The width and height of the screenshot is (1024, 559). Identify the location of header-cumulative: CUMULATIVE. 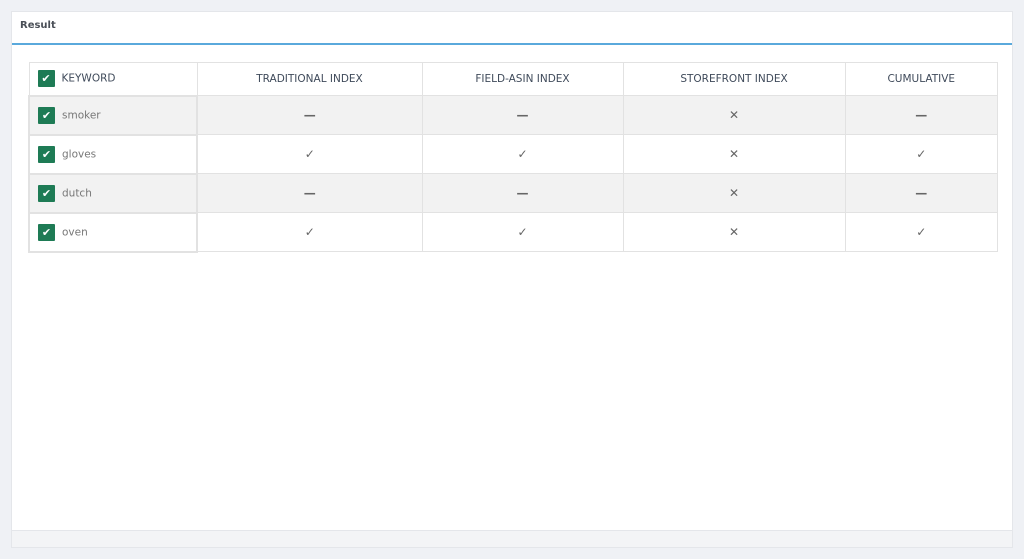
(921, 79).